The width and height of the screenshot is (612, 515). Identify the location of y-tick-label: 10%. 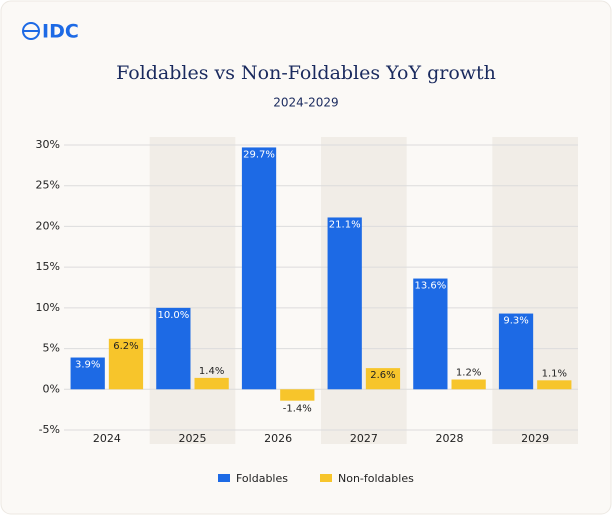
(48, 307).